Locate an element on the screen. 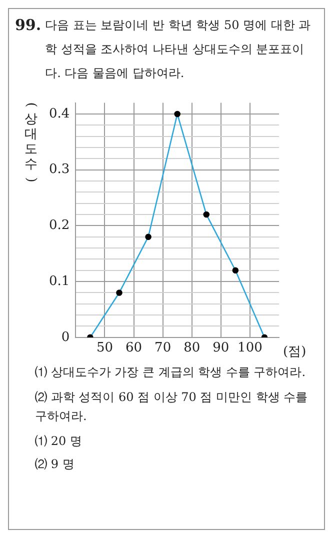 This screenshot has height=540, width=335. y-tick-label: 0.1 is located at coordinates (59, 281).